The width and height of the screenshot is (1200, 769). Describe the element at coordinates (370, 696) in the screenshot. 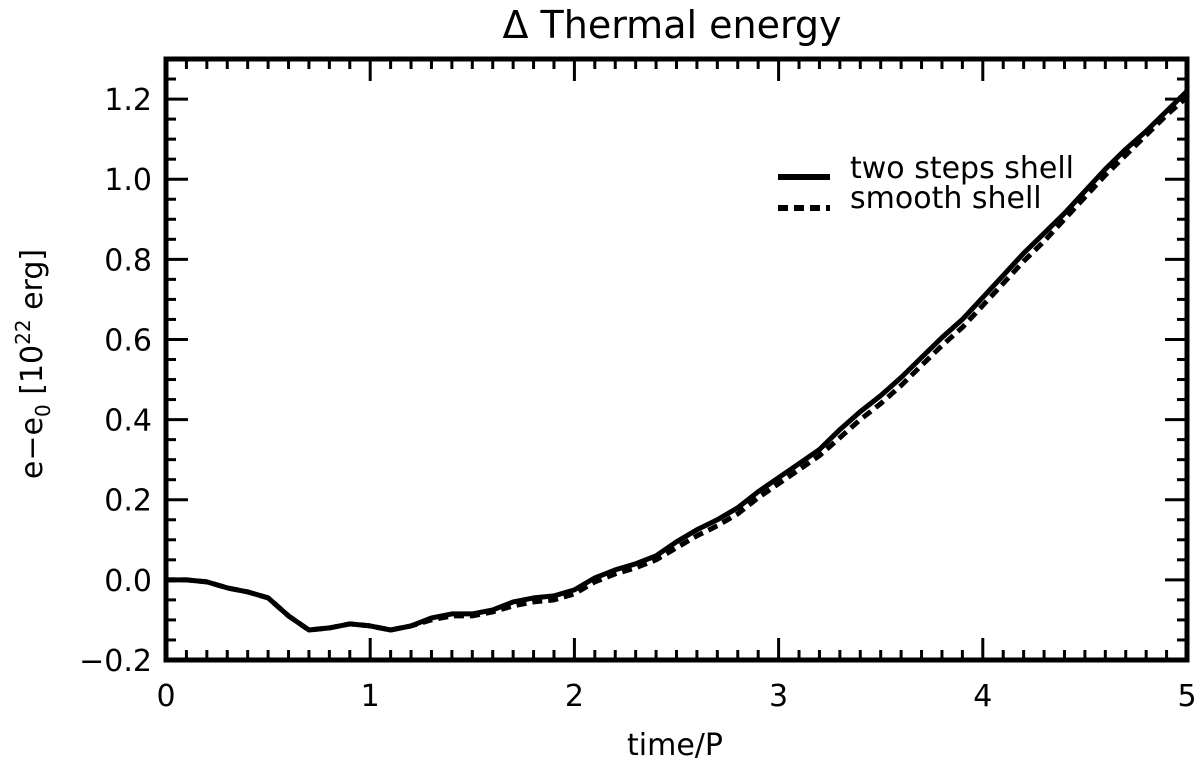

I see `x-tick-label: 1` at that location.